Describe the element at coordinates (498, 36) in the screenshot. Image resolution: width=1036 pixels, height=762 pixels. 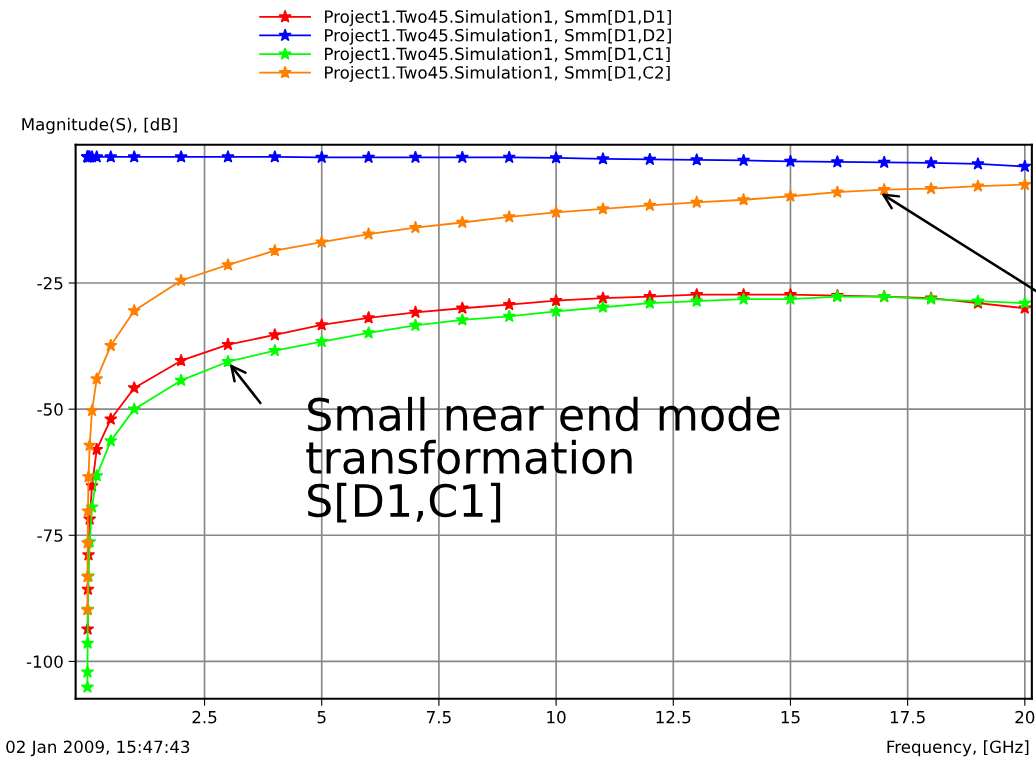
I see `legend-label: Project1.Two45.Simulation1, Smm[D1,D2]` at that location.